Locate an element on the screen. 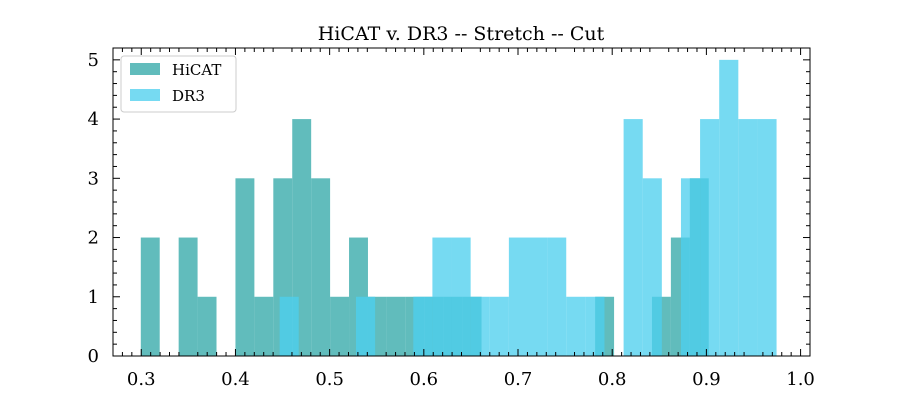  y-tick-label: 4 is located at coordinates (93, 119).